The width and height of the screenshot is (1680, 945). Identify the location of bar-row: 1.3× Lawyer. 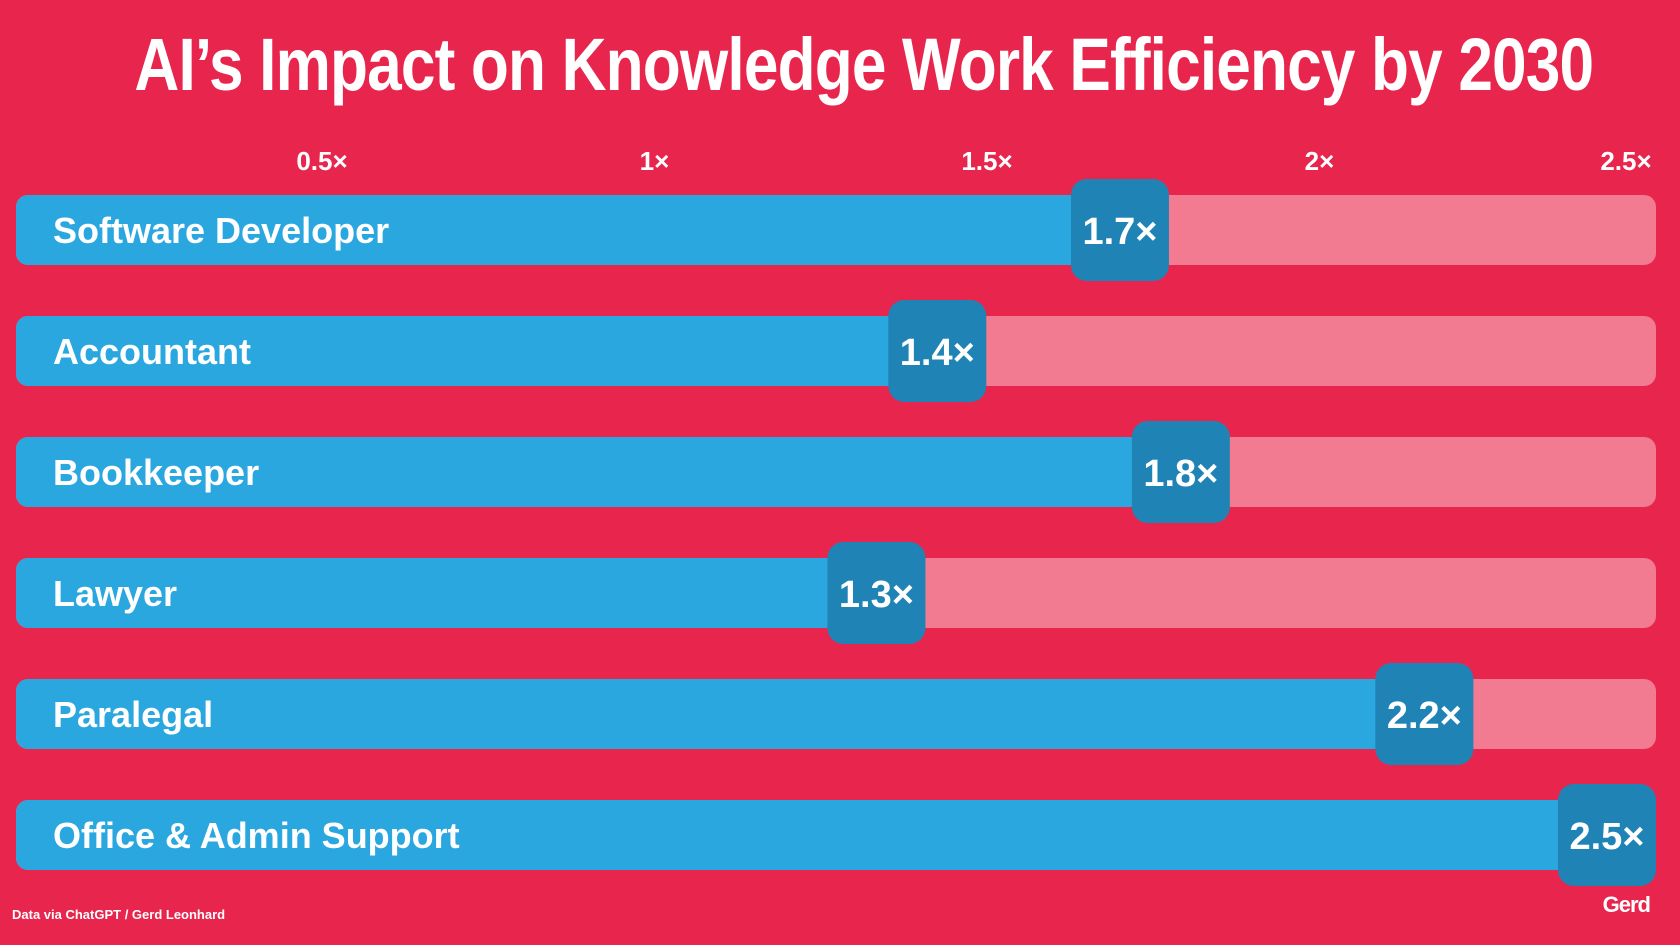
(836, 593).